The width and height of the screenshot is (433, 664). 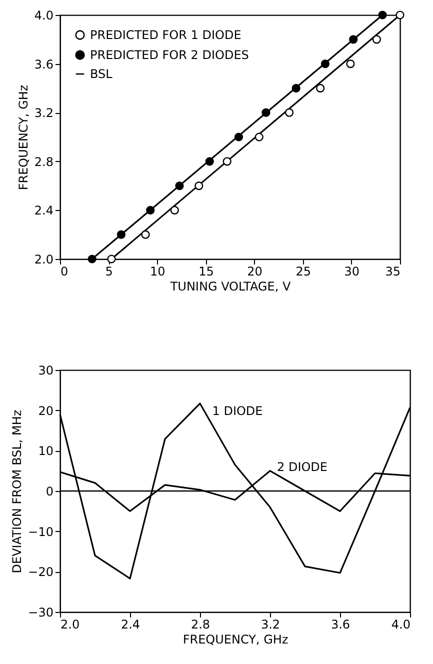 What do you see at coordinates (200, 625) in the screenshot?
I see `x-tick-label: 2.8` at bounding box center [200, 625].